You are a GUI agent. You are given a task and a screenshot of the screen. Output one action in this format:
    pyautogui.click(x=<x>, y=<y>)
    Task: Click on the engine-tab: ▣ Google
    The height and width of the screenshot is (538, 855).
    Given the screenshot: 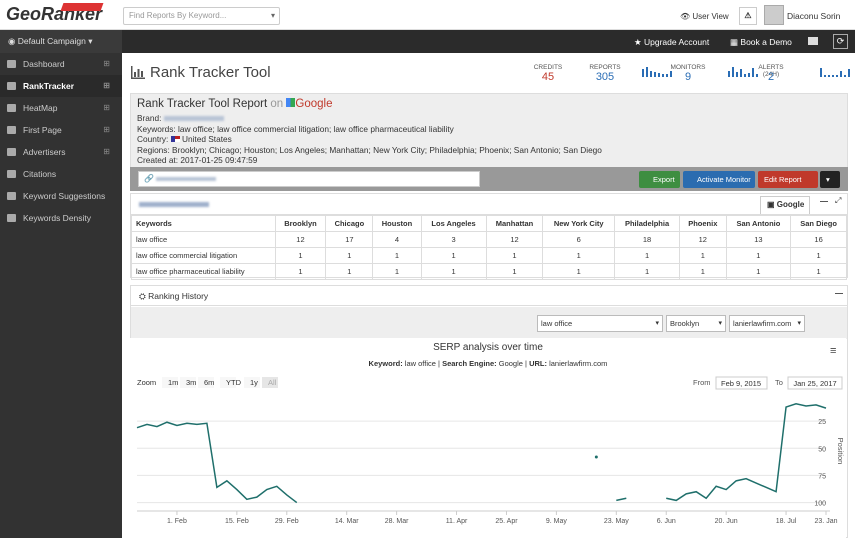 What is the action you would take?
    pyautogui.click(x=785, y=205)
    